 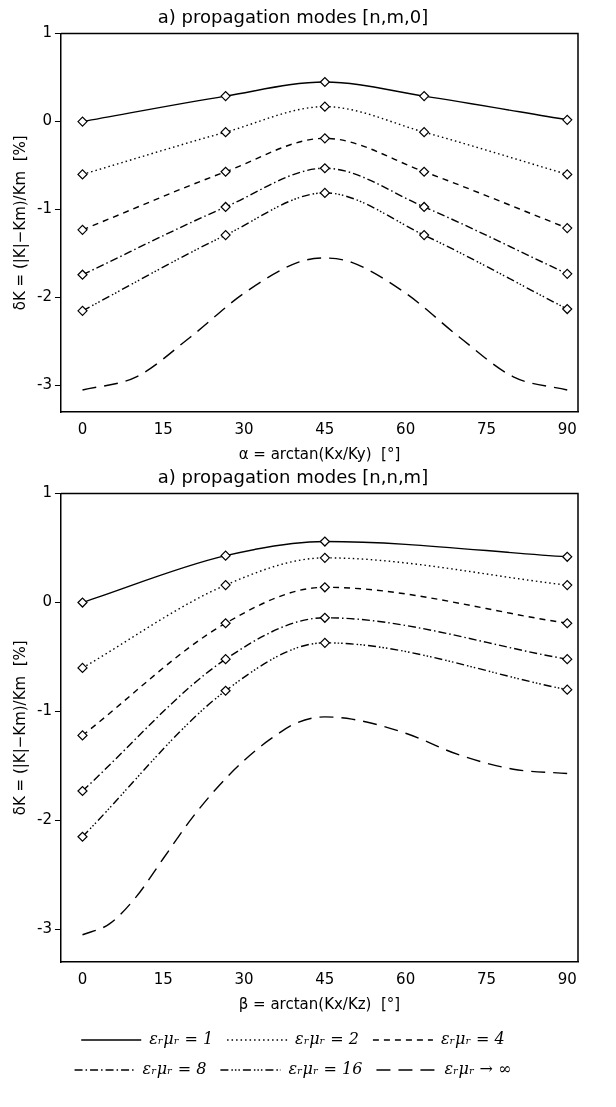 What do you see at coordinates (319, 1003) in the screenshot?
I see `x-axis-title: β = arctan(Kx/Kz) [°]` at bounding box center [319, 1003].